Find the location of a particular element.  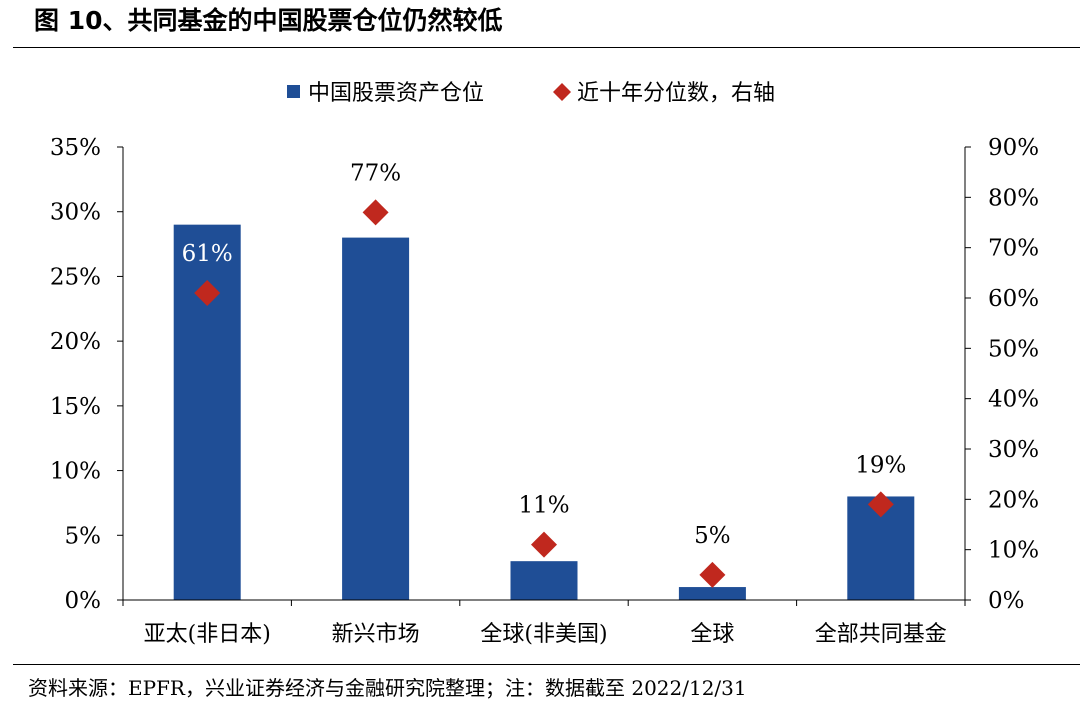

right-axis-tick-label: 40% is located at coordinates (1013, 400).